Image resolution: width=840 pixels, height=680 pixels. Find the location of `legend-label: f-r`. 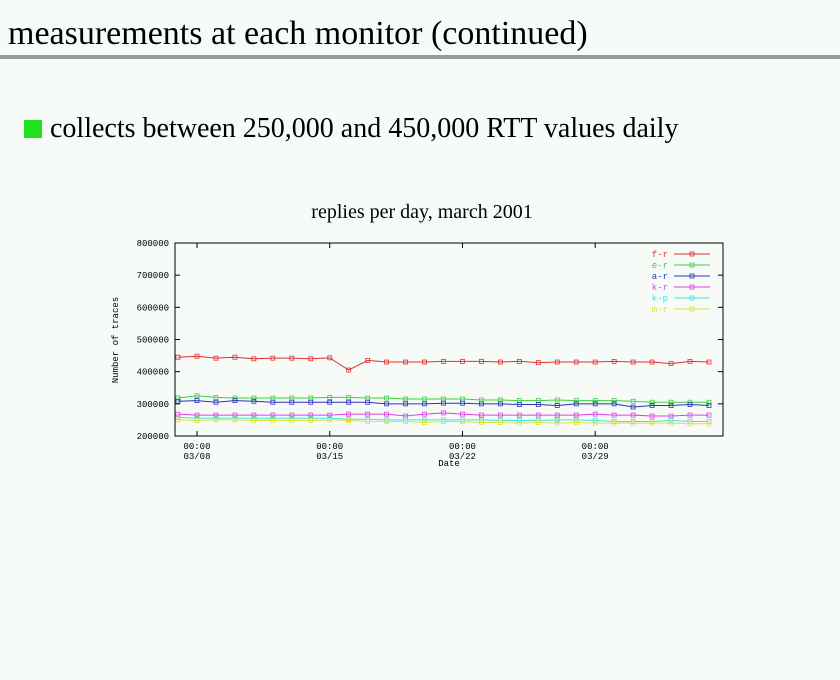

legend-label: f-r is located at coordinates (660, 255).